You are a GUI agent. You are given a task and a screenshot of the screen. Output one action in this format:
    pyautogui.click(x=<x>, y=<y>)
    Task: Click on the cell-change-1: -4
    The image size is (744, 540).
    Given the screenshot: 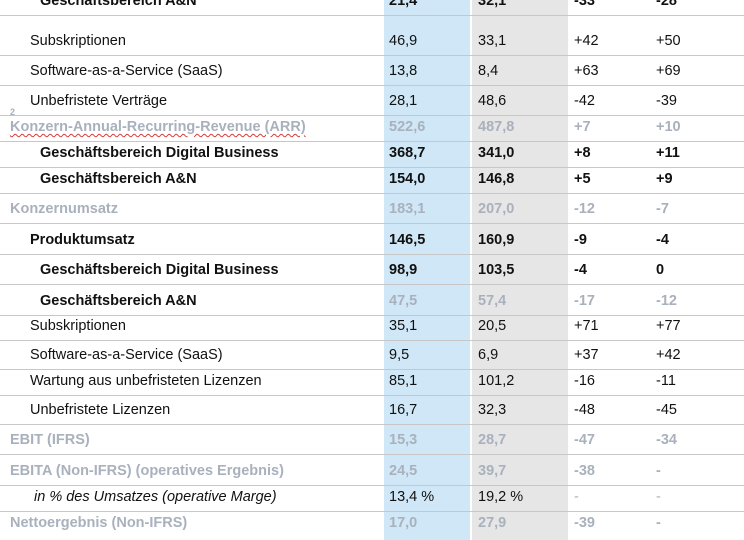 What is the action you would take?
    pyautogui.click(x=580, y=270)
    